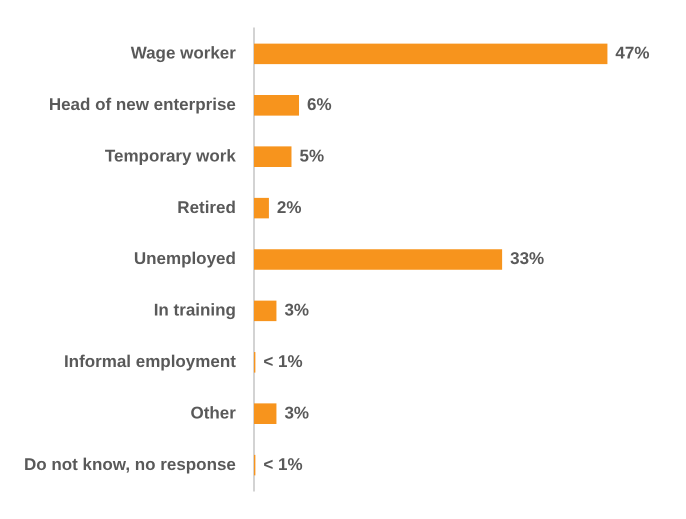 The image size is (686, 519). Describe the element at coordinates (170, 156) in the screenshot. I see `y-tick-label: Temporary work` at that location.